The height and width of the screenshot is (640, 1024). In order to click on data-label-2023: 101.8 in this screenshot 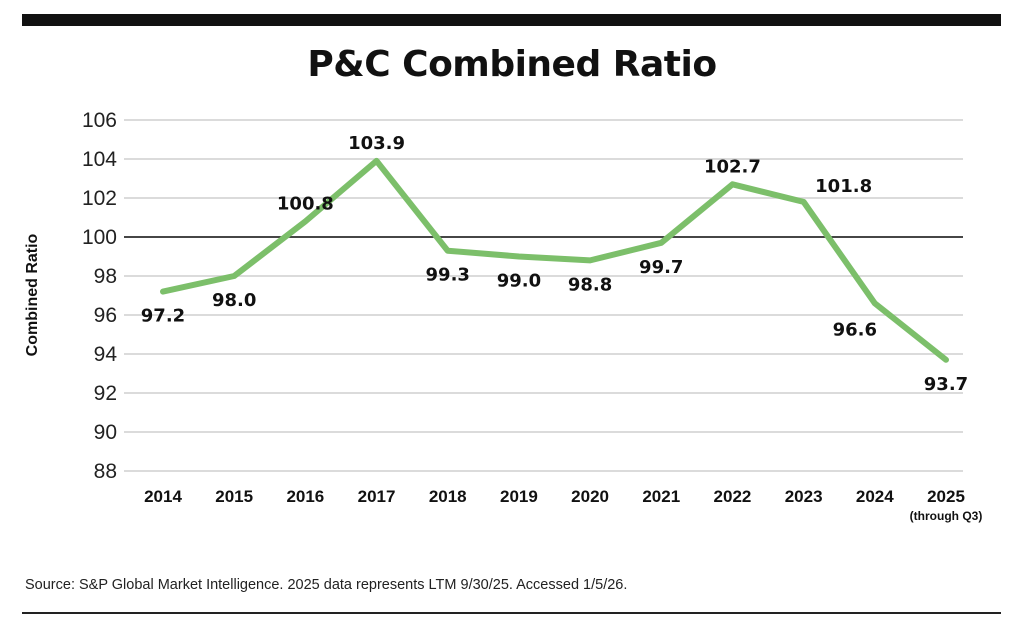, I will do `click(843, 186)`.